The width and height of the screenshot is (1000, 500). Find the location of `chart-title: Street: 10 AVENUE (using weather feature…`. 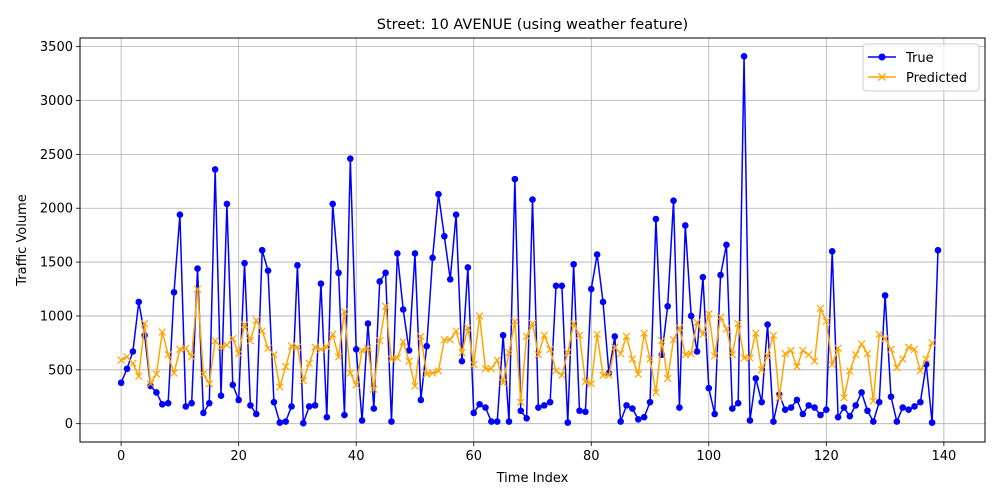

chart-title: Street: 10 AVENUE (using weather feature… is located at coordinates (532, 25).